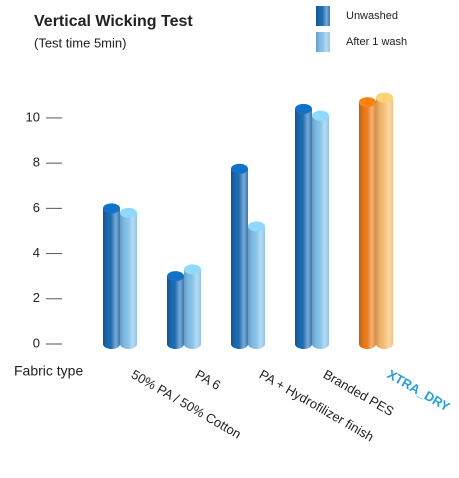 The width and height of the screenshot is (459, 478). Describe the element at coordinates (376, 42) in the screenshot. I see `legend-label: After 1 wash` at that location.